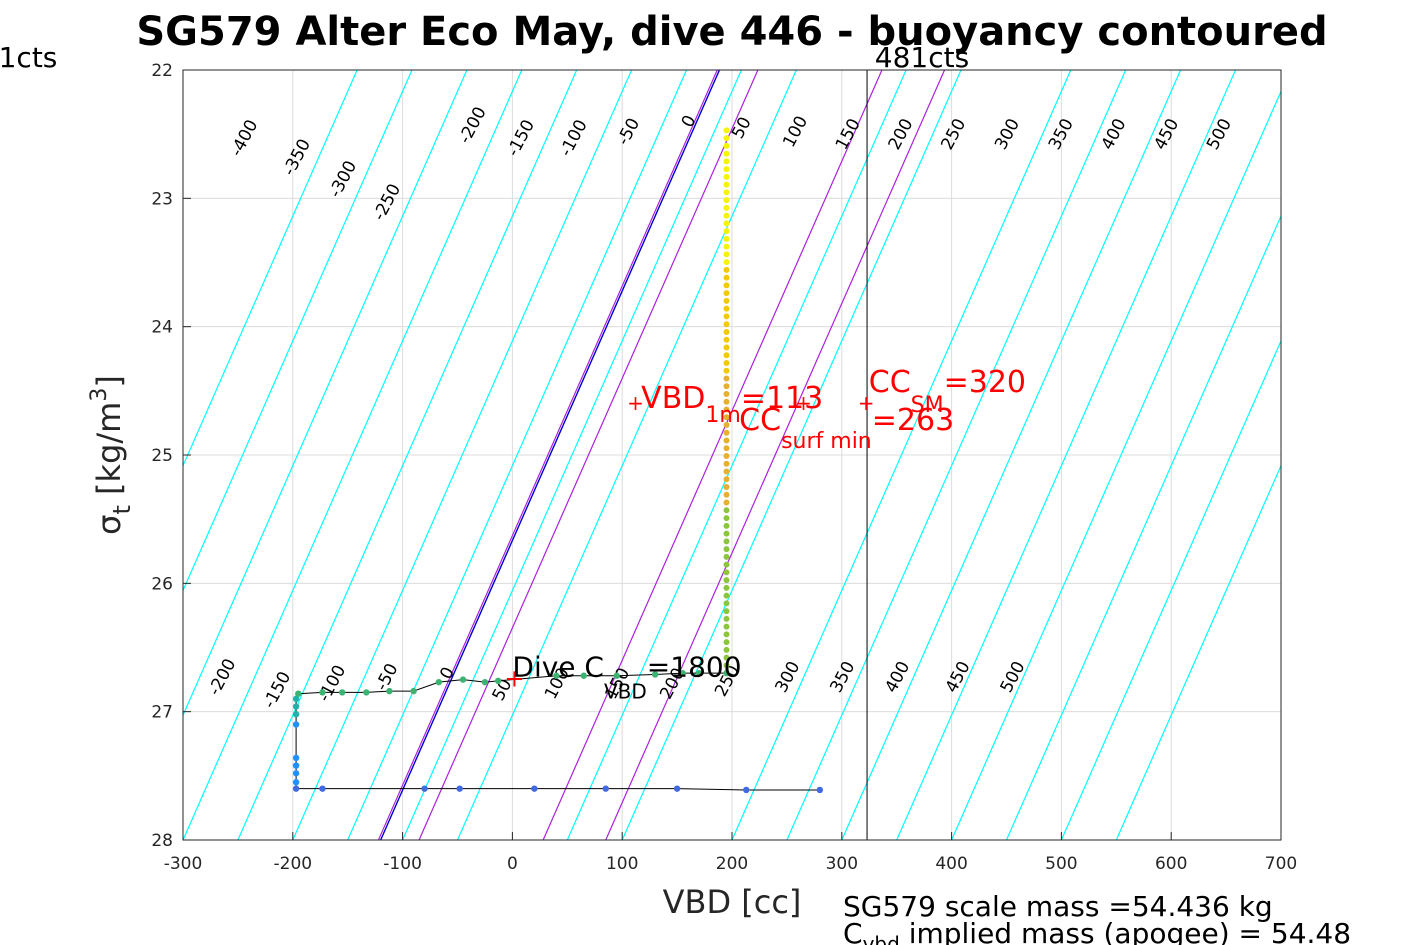  I want to click on dive-c-label: Dive CVBD=1800, so click(626, 676).